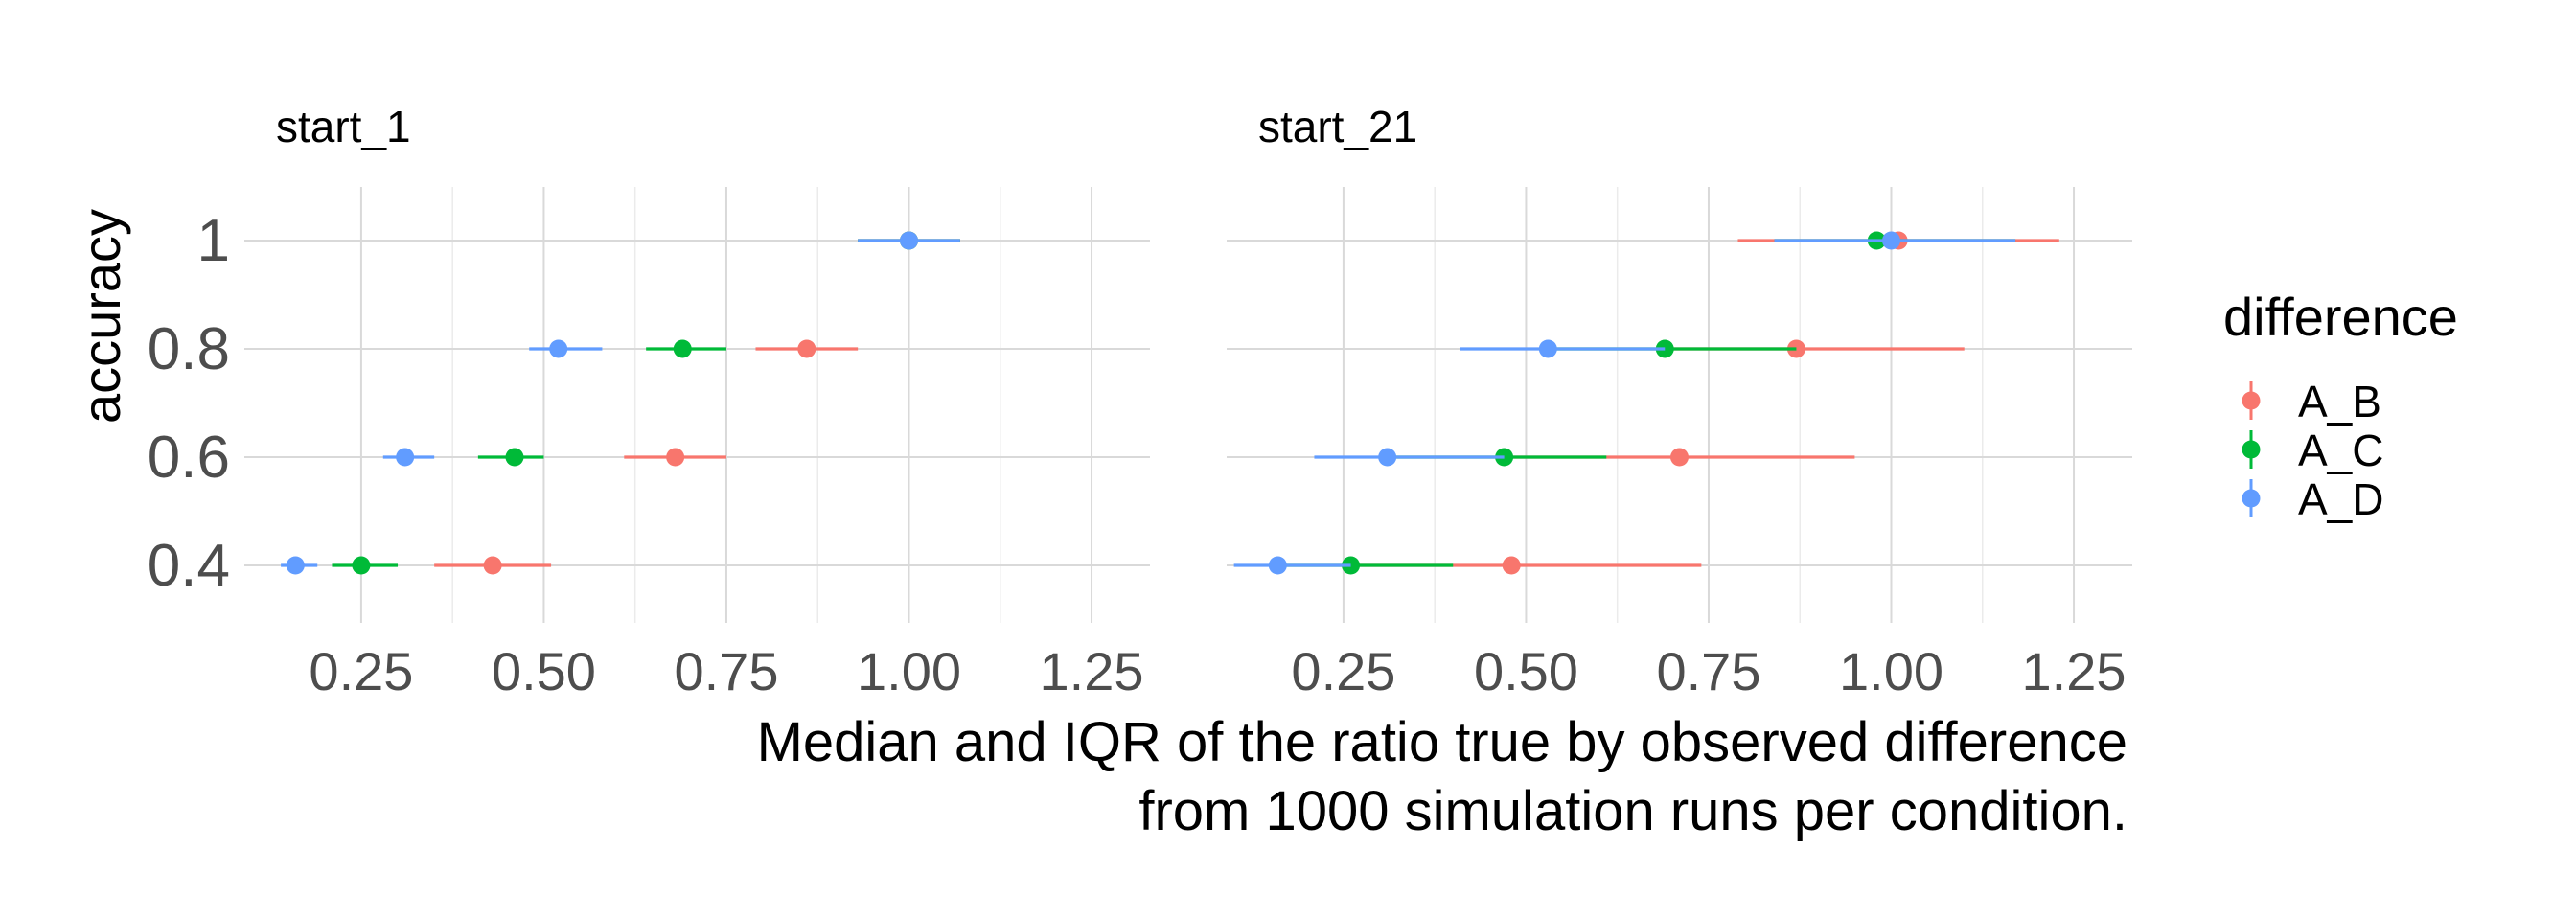  I want to click on facet-title: start_21, so click(1337, 126).